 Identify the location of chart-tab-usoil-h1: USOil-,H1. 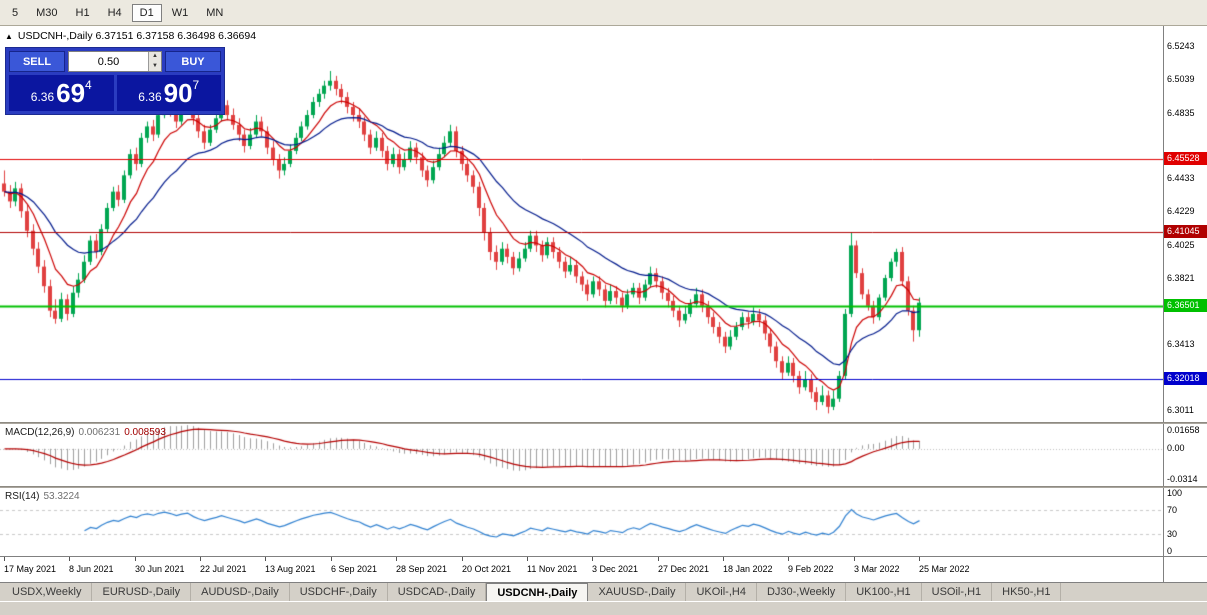
(957, 592).